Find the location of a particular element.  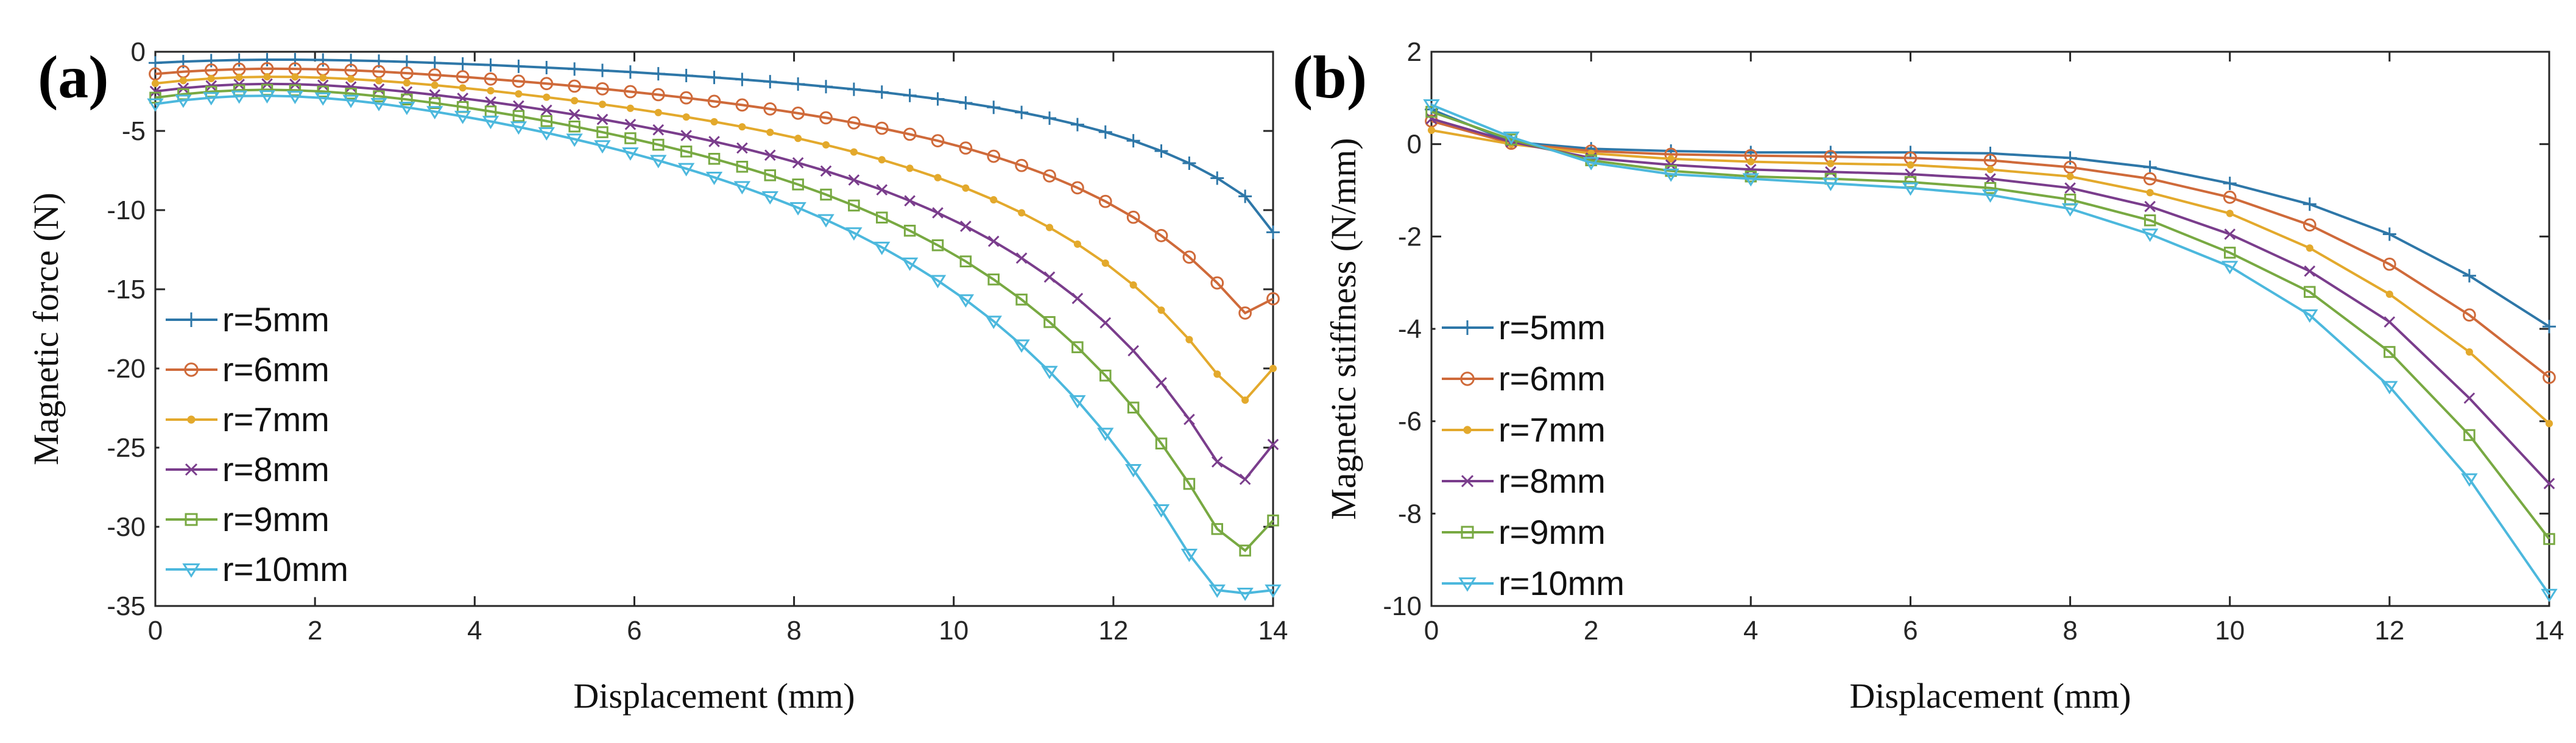

legend-label: r=9mm is located at coordinates (276, 519).